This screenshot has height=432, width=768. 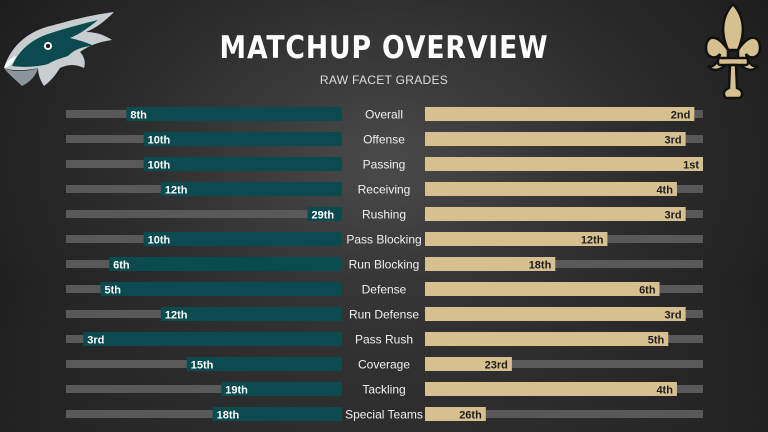 I want to click on category-label: Offense, so click(x=384, y=140).